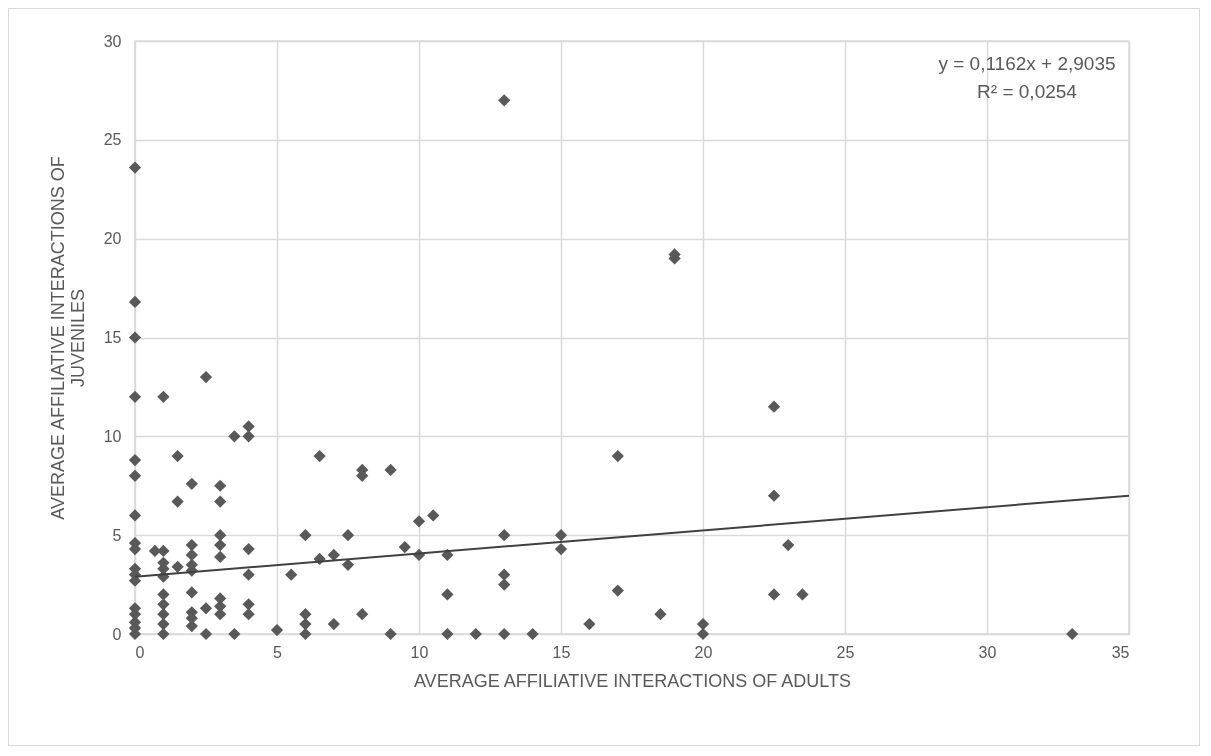 The width and height of the screenshot is (1211, 756). Describe the element at coordinates (703, 652) in the screenshot. I see `x-tick-label: 20` at that location.